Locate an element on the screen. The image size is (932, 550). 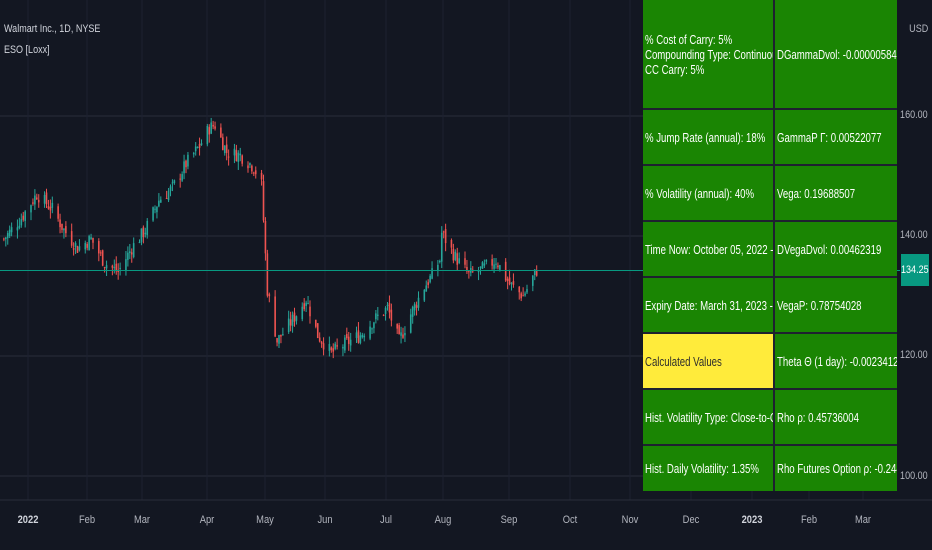
table-cell-theta: Theta Θ (1 day): -0.00234125 is located at coordinates (836, 361).